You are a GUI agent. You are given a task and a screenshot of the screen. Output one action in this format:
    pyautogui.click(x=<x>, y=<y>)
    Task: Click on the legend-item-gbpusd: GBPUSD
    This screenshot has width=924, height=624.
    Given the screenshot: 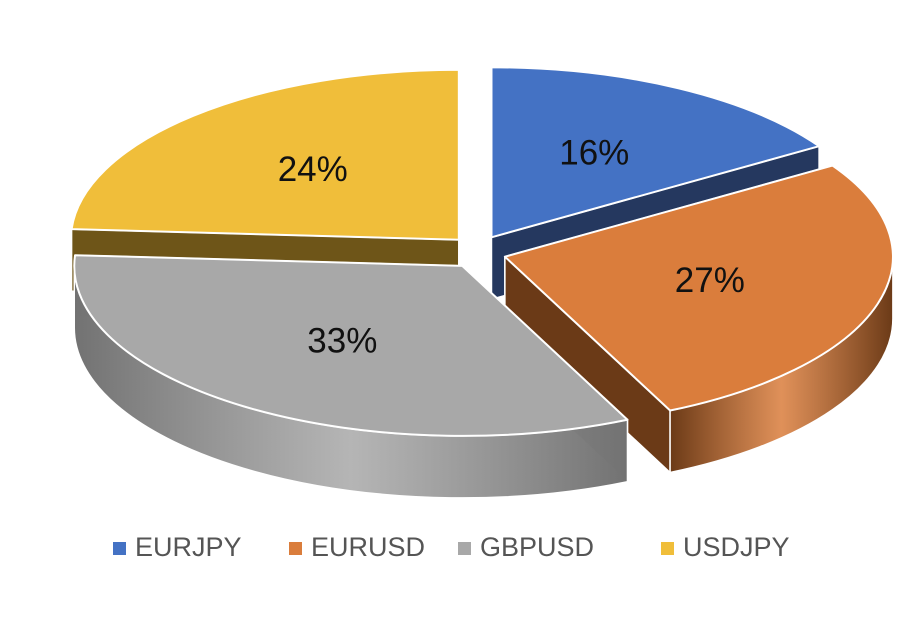 What is the action you would take?
    pyautogui.click(x=526, y=547)
    